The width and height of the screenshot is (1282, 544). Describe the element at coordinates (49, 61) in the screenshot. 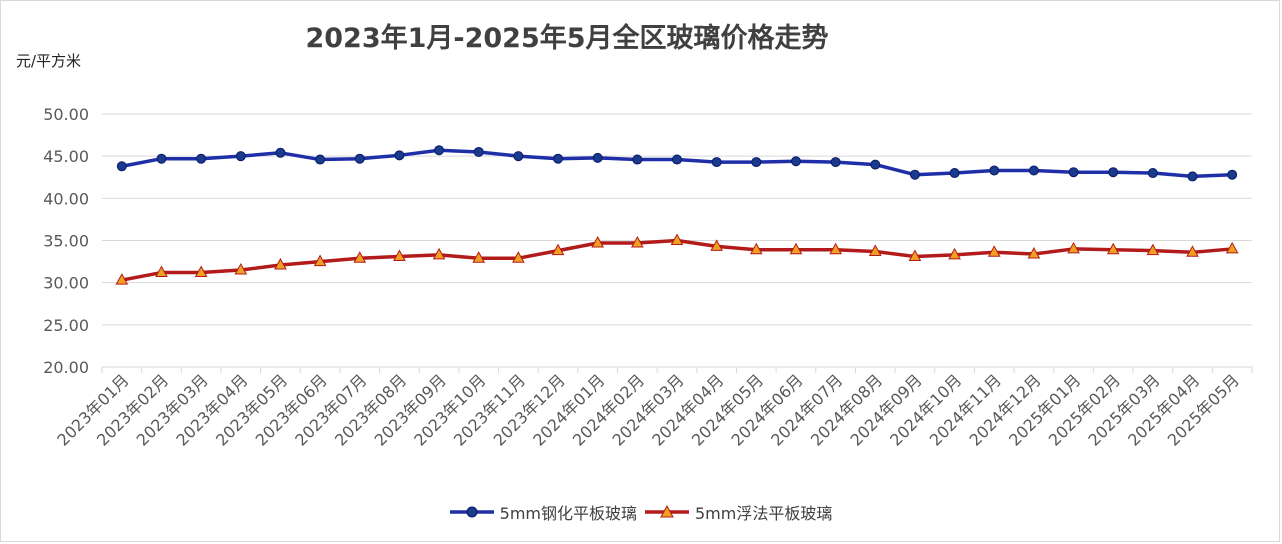

I see `y-axis-unit-label: 元/平方米` at that location.